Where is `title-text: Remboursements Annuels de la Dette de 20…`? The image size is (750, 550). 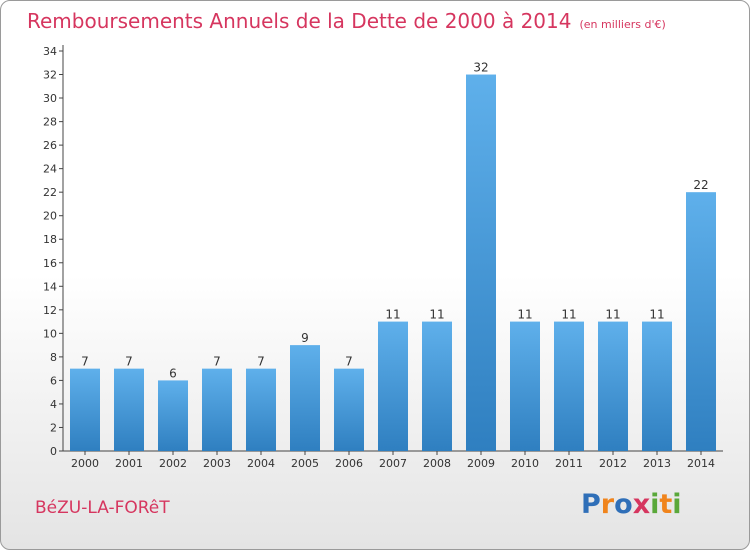
title-text: Remboursements Annuels de la Dette de 20… is located at coordinates (299, 21).